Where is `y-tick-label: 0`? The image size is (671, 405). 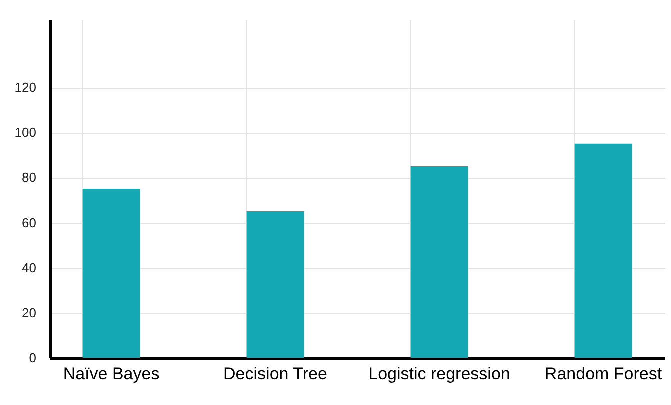 y-tick-label: 0 is located at coordinates (32, 358).